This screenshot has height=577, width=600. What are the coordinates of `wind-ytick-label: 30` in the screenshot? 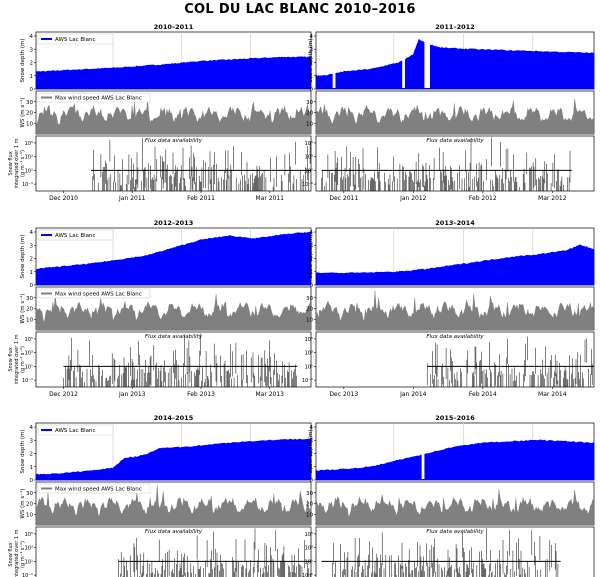 It's located at (309, 299).